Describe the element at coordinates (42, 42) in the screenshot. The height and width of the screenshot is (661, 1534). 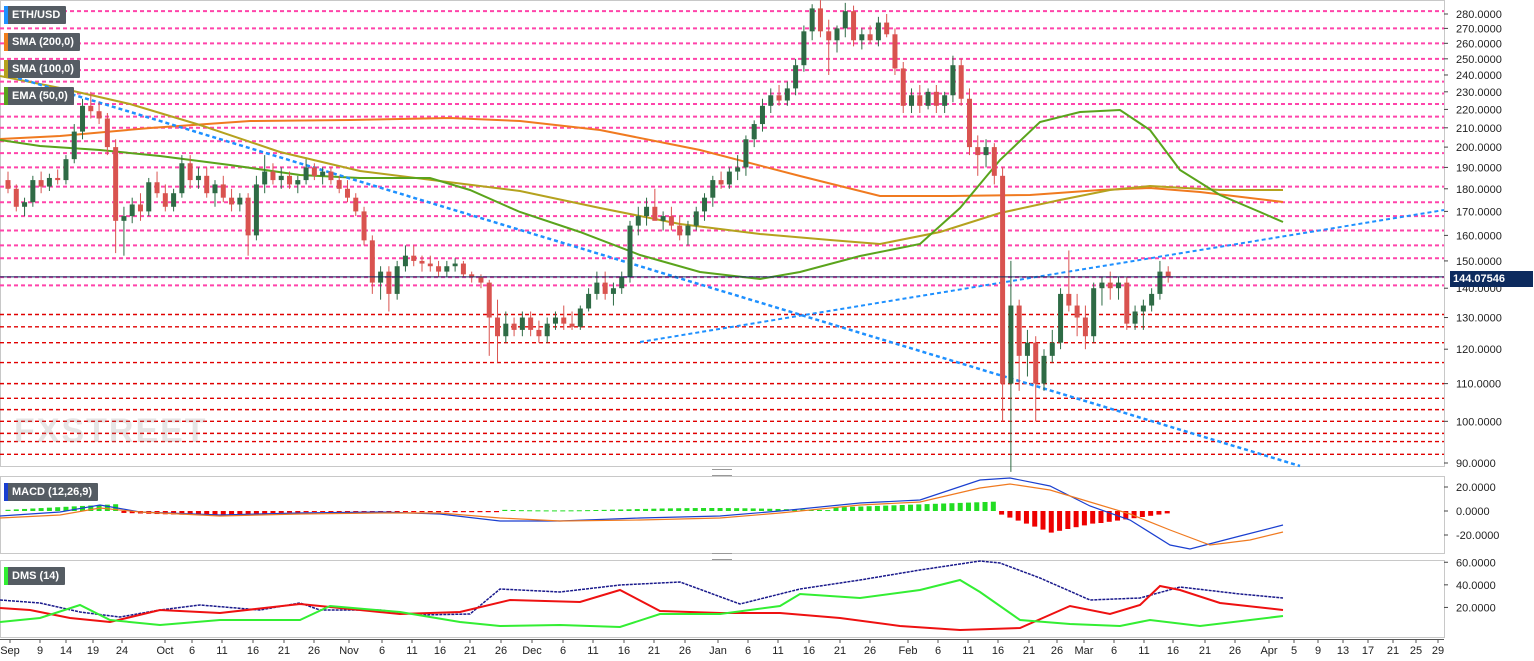
I see `sma200-label: SMA (200,0)` at that location.